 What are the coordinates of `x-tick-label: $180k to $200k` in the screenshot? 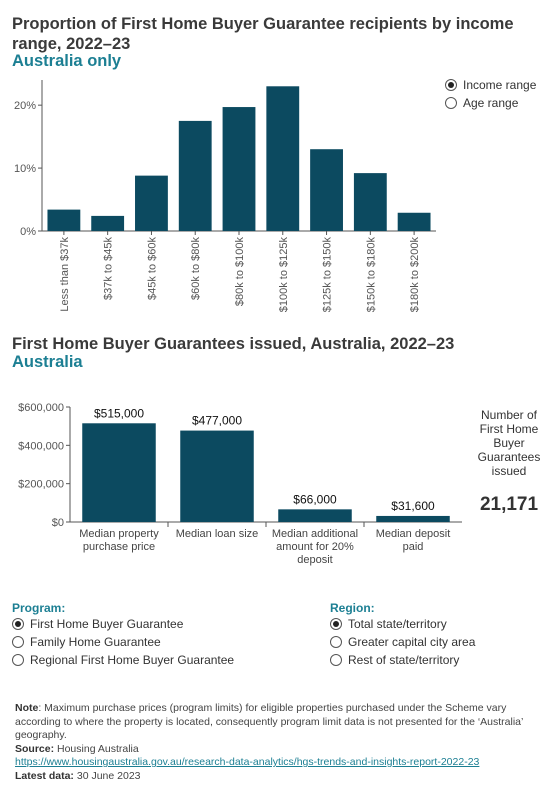 It's located at (415, 275).